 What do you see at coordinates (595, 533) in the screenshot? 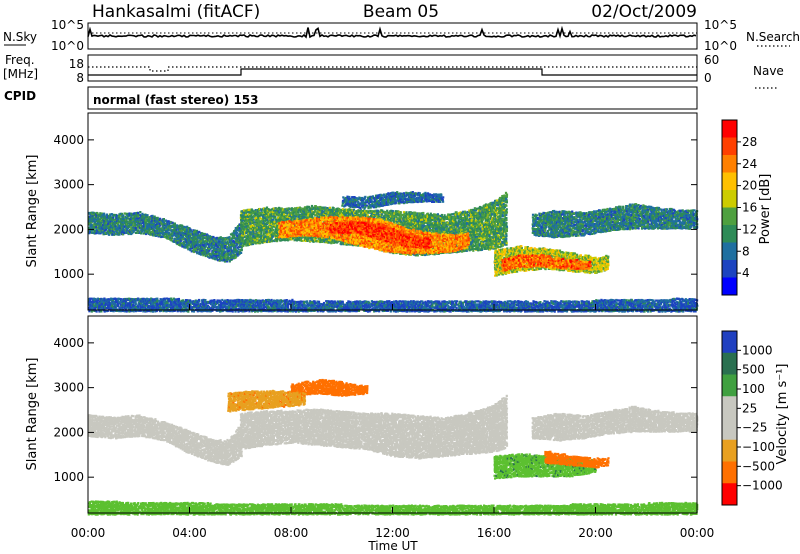
I see `x-tick-label-5: 20:00` at bounding box center [595, 533].